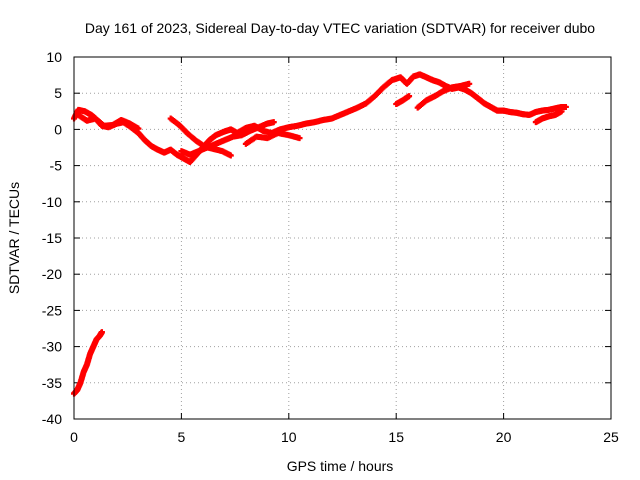 The height and width of the screenshot is (480, 640). I want to click on y-tick-label: -15, so click(52, 238).